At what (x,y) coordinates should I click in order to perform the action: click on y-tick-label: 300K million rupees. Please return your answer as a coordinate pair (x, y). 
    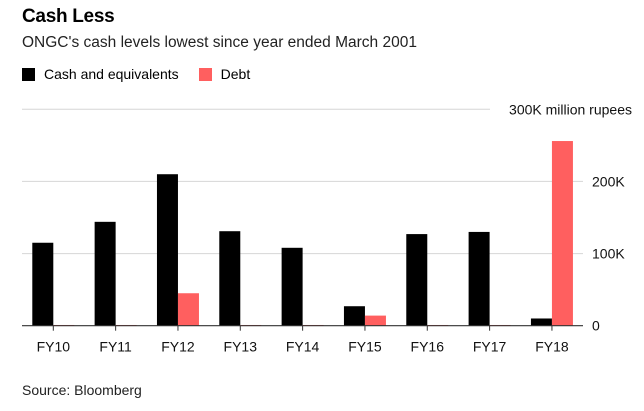
    Looking at the image, I should click on (570, 109).